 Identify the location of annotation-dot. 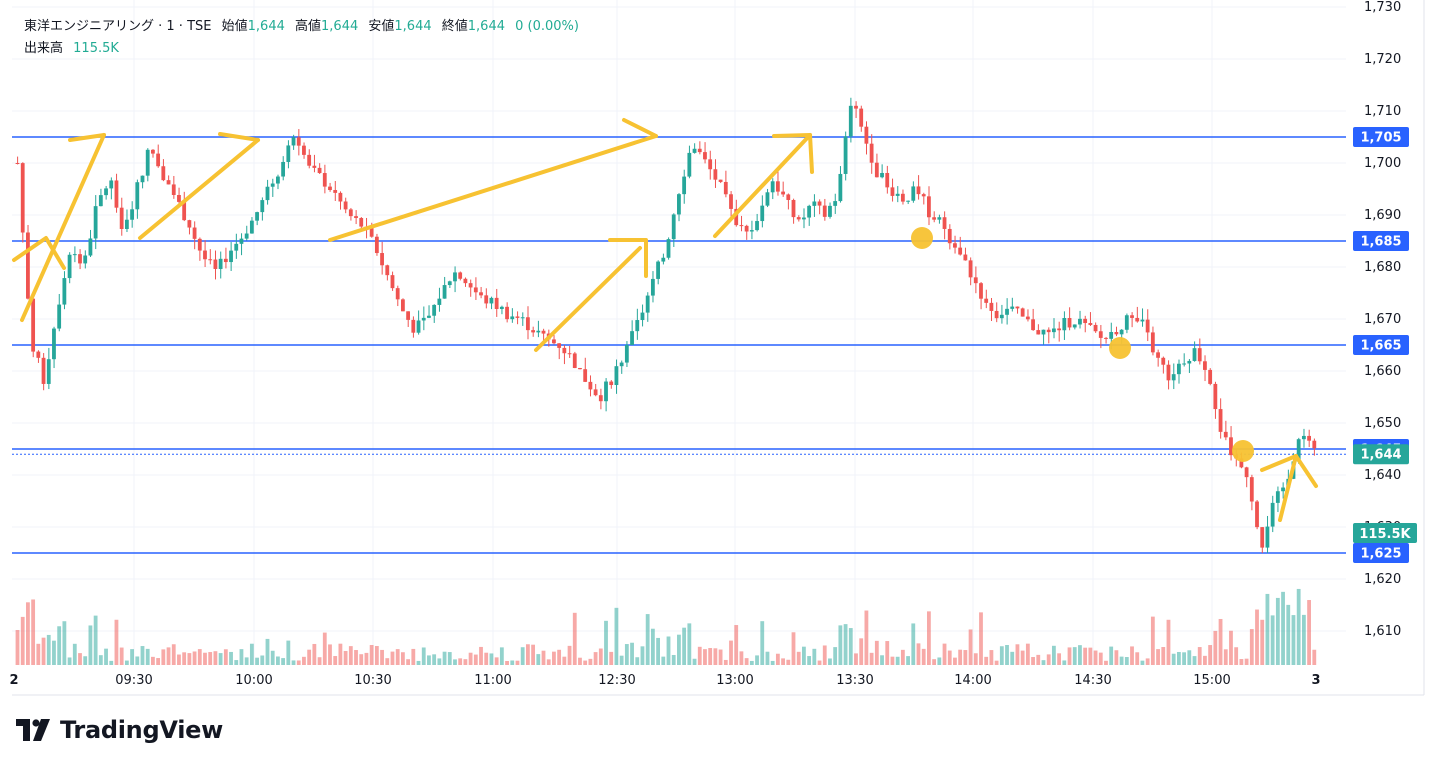
(1243, 451).